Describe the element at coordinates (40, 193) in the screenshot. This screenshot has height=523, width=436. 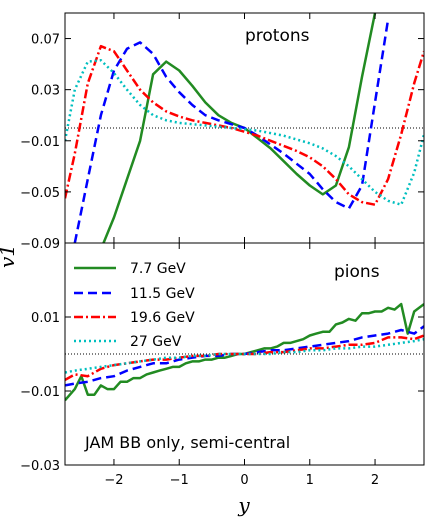
I see `protons-y-tick-label: −0.05` at that location.